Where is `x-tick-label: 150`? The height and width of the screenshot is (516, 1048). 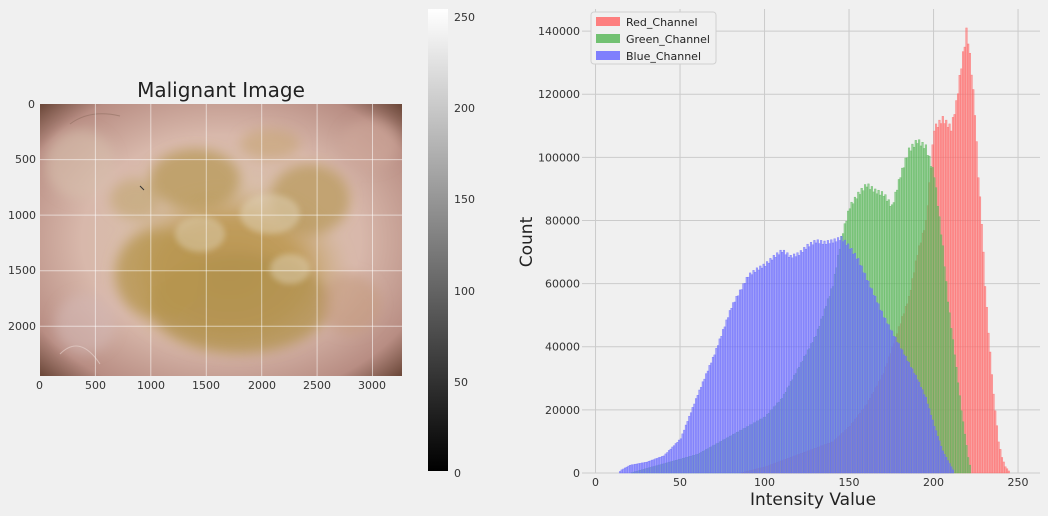 x-tick-label: 150 is located at coordinates (849, 482).